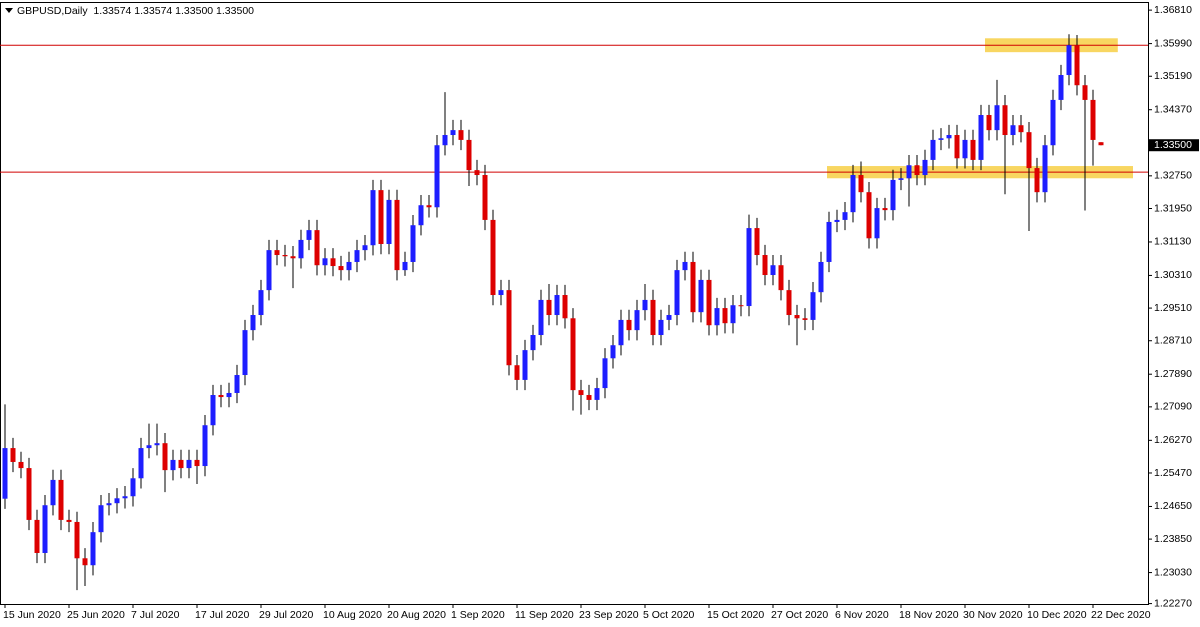 The image size is (1200, 627). What do you see at coordinates (1173, 473) in the screenshot?
I see `y-tick-label: 1.25470` at bounding box center [1173, 473].